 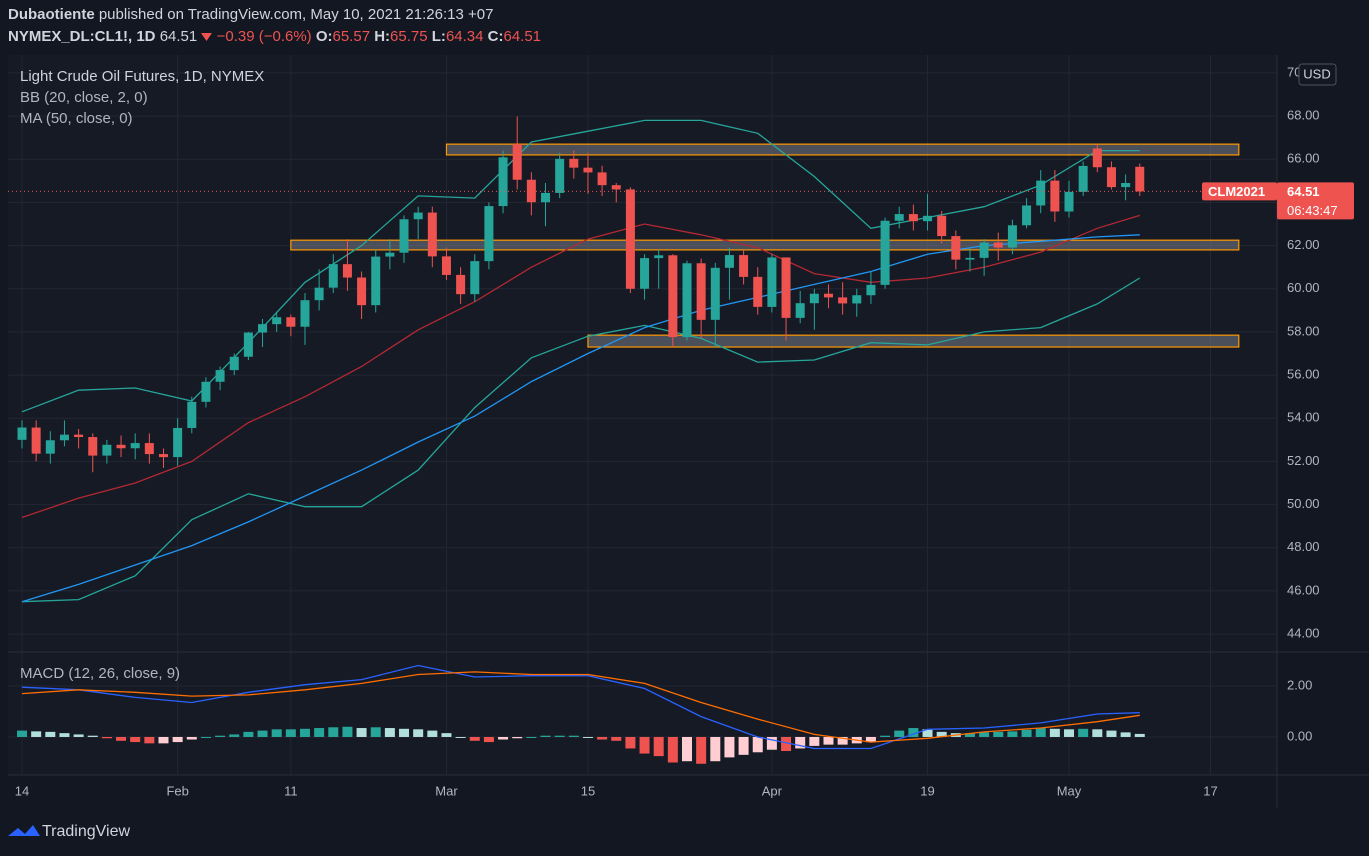 I want to click on ohlc-label: O:, so click(x=324, y=36).